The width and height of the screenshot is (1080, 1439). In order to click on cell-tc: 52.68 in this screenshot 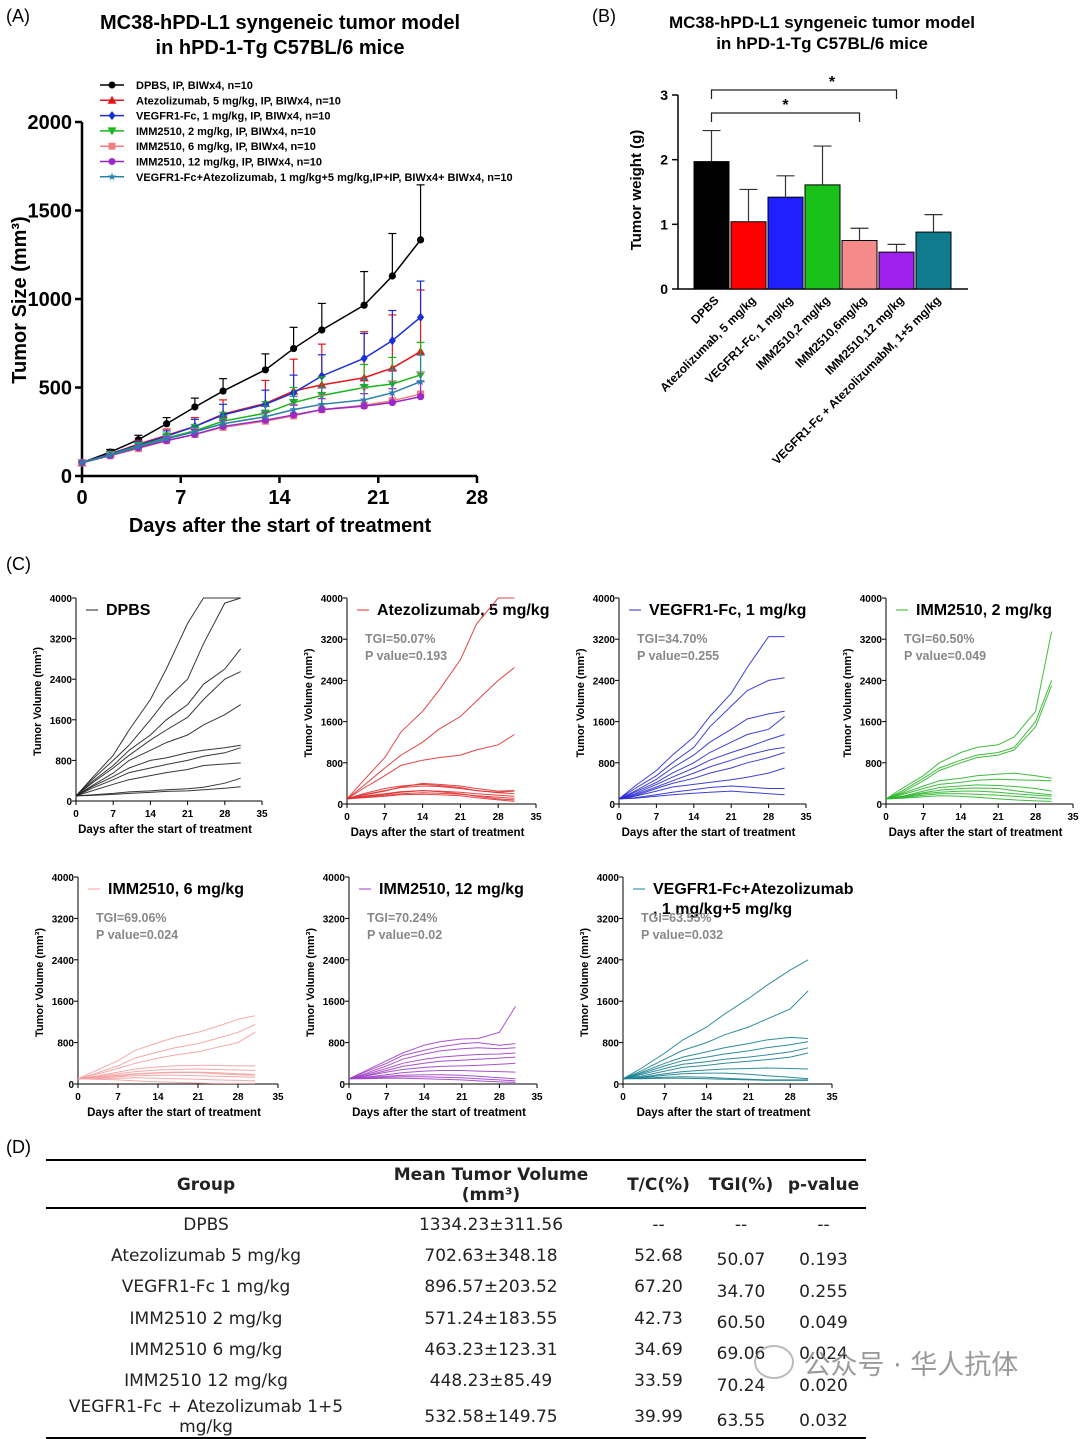, I will do `click(658, 1255)`.